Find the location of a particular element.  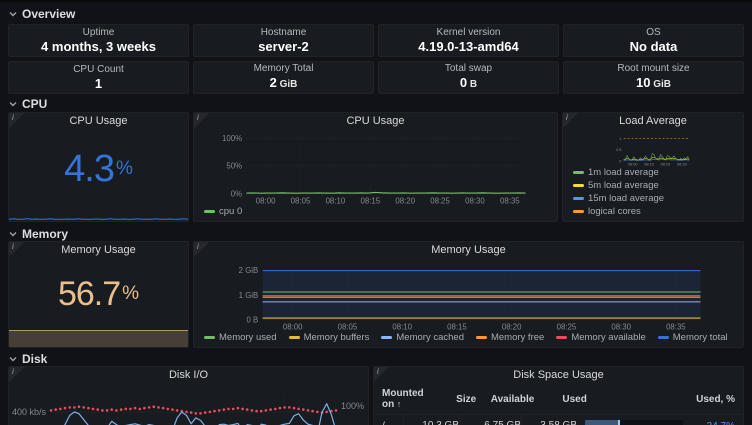

legend-item-5m-load-average: 5m load average is located at coordinates (616, 185).